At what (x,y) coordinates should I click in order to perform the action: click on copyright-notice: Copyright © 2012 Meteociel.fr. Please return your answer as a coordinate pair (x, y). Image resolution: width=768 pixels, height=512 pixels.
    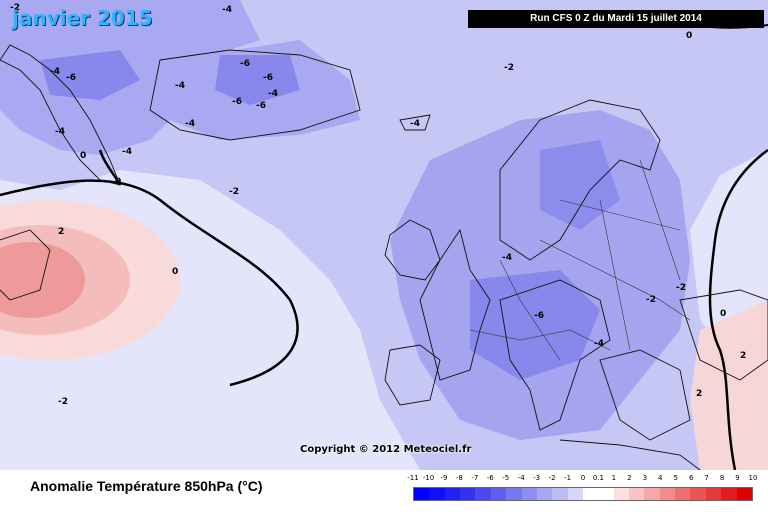
    Looking at the image, I should click on (386, 449).